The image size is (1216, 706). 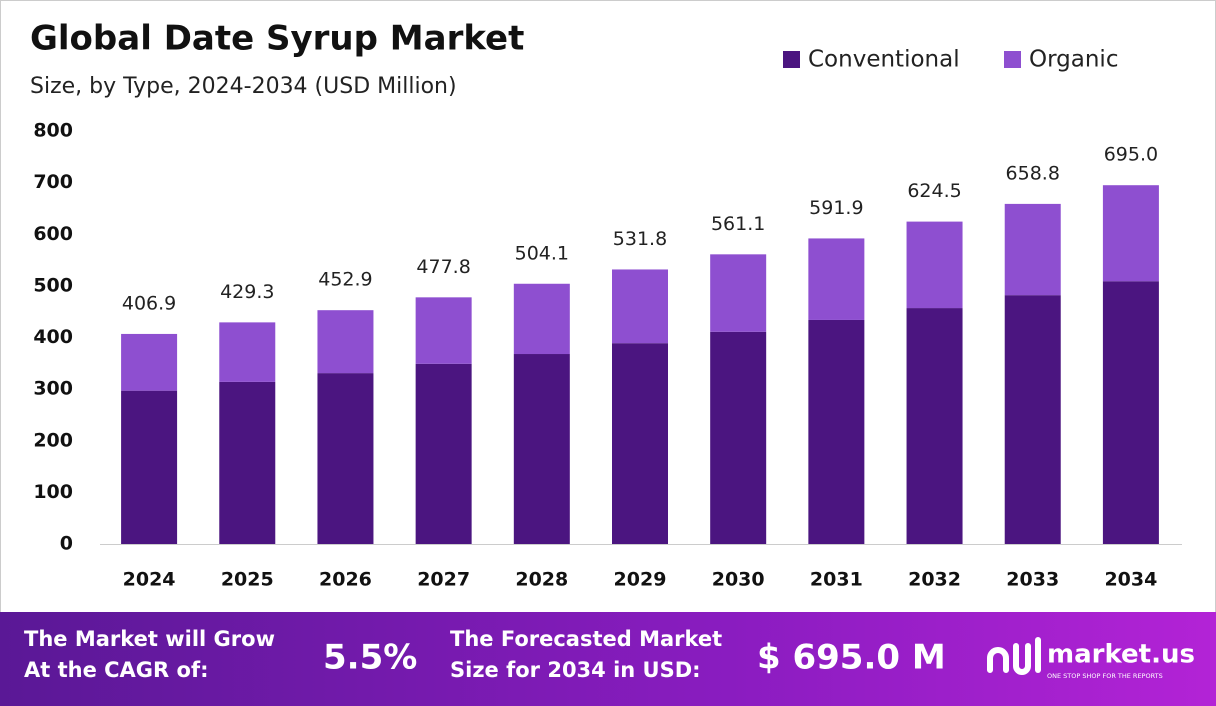 I want to click on x-tick-label: 2034, so click(x=1130, y=580).